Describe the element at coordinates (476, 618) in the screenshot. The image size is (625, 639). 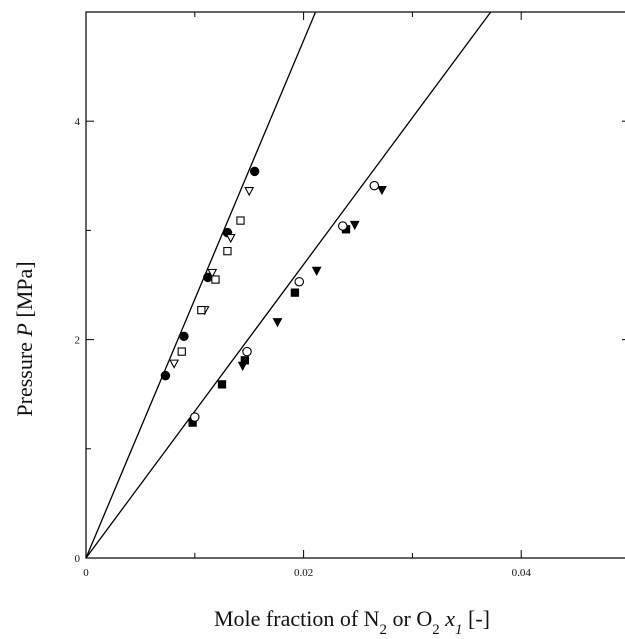
I see `x-axis-title-unit: [-]` at that location.